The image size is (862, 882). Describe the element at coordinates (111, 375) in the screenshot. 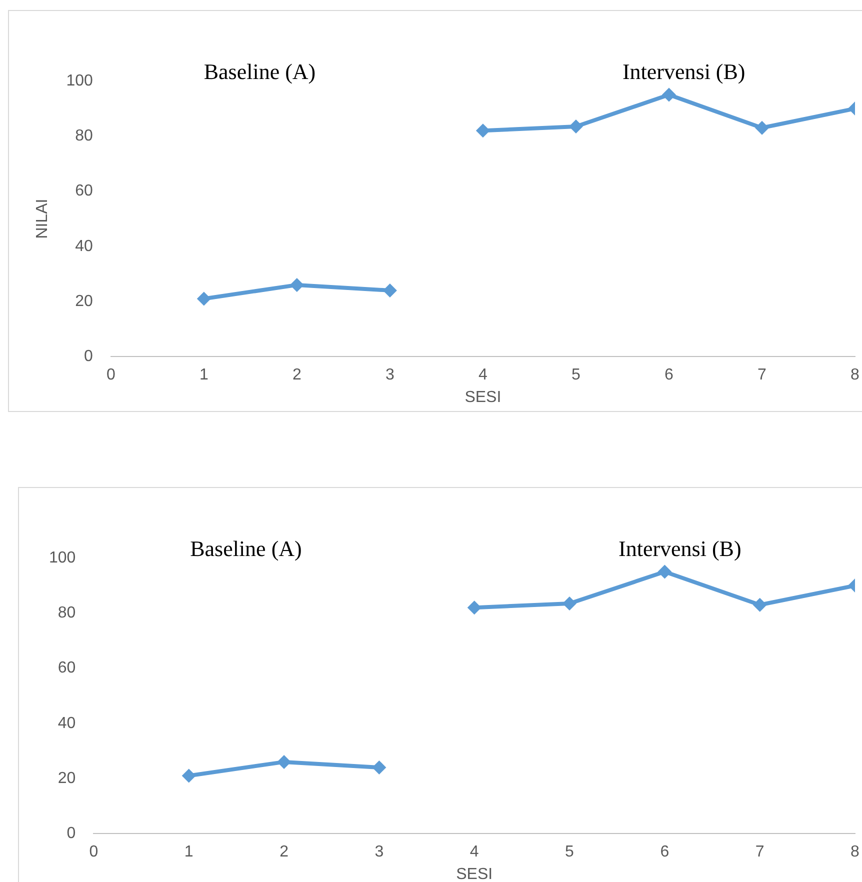

I see `x-tick-label: 0` at that location.